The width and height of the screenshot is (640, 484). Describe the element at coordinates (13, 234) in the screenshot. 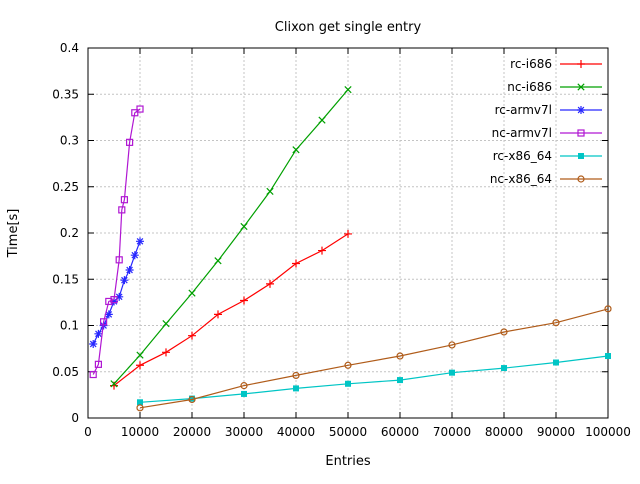

I see `y-axis-label: Time[s]` at that location.